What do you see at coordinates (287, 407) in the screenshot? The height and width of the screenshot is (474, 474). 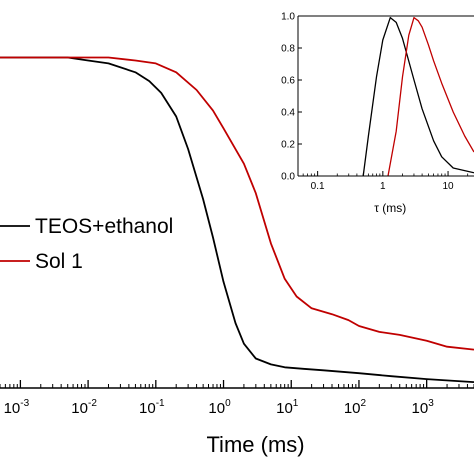 I see `x-tick-label: 10¹` at bounding box center [287, 407].